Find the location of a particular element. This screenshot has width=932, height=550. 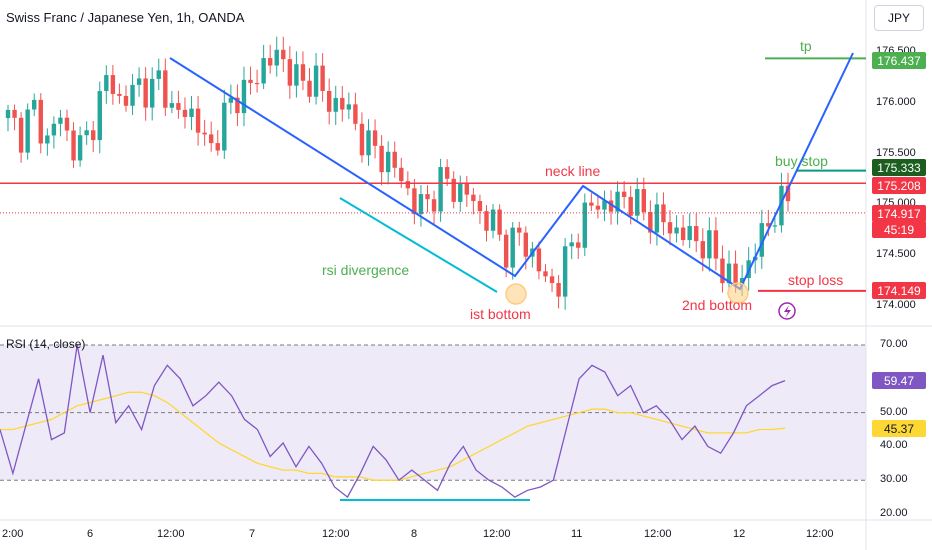

price-tick-label: 175.500 is located at coordinates (896, 152).